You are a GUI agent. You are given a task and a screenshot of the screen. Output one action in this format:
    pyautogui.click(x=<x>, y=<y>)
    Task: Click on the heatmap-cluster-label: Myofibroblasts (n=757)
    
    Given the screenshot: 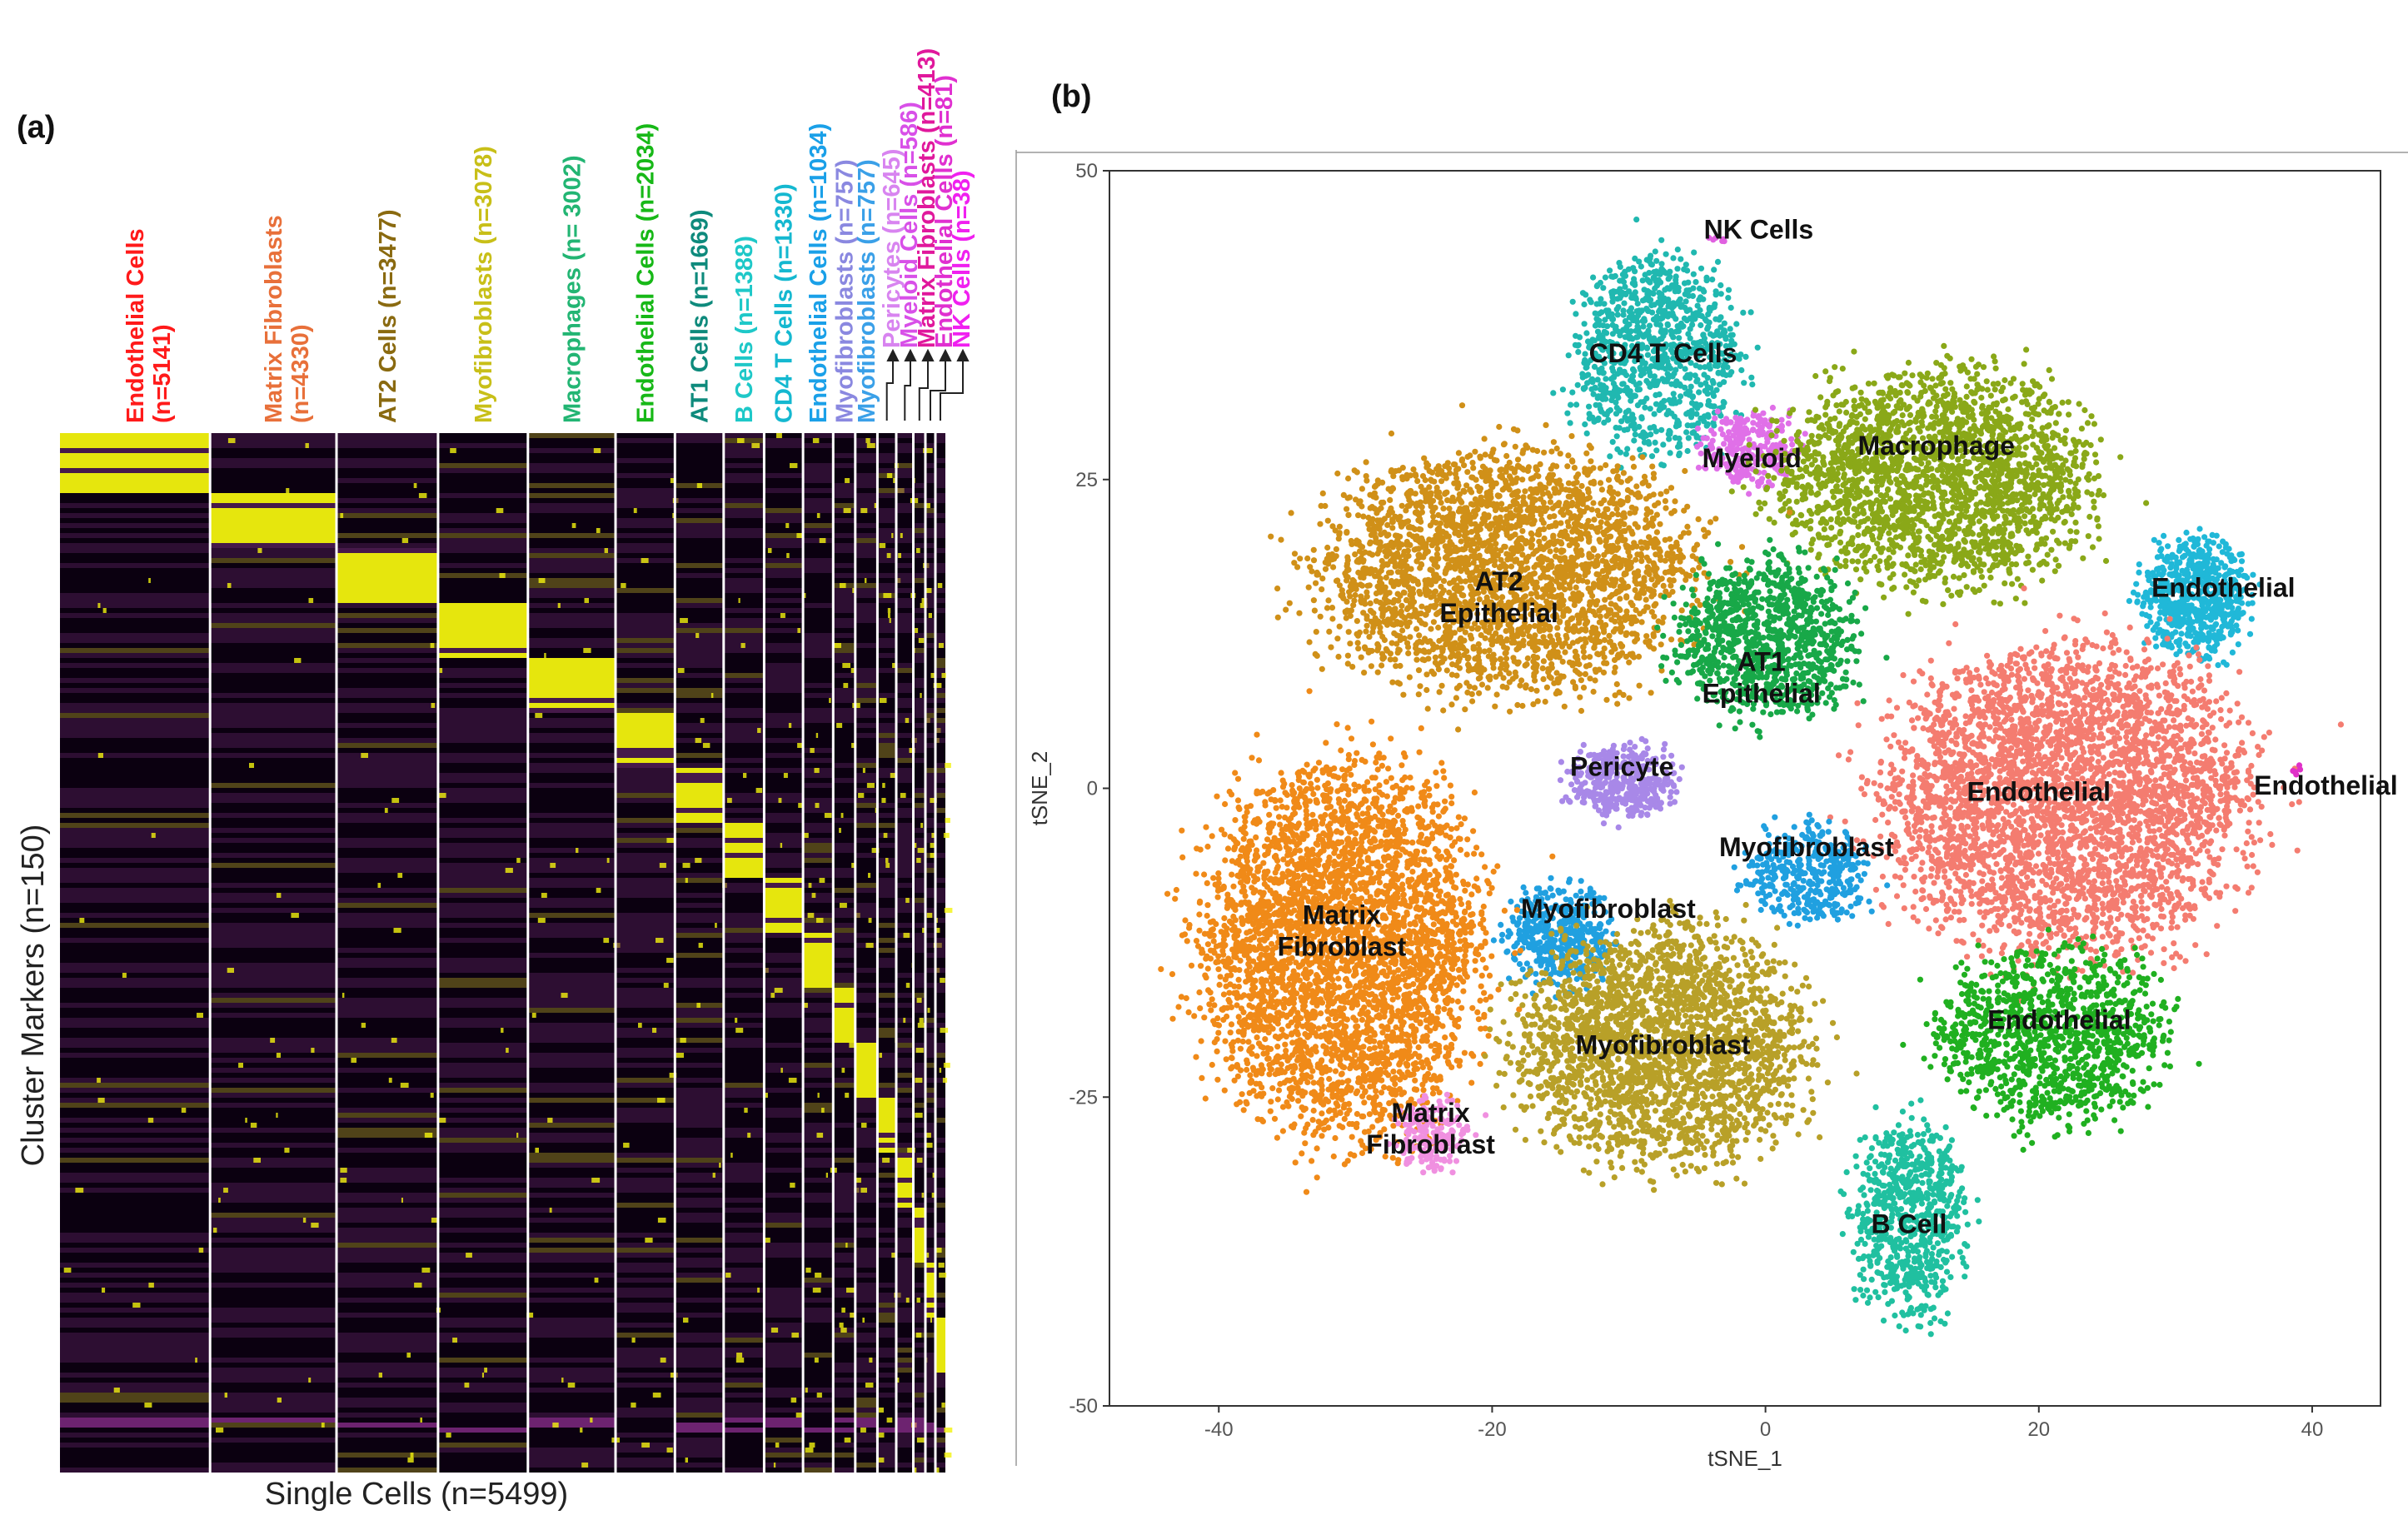 What is the action you would take?
    pyautogui.click(x=845, y=291)
    